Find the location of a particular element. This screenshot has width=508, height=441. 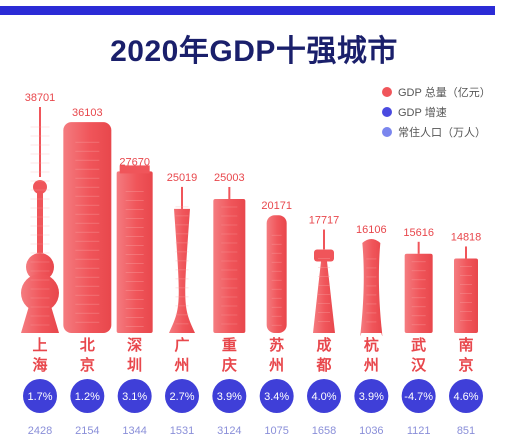

city-name-char: 北 is located at coordinates (87, 345).